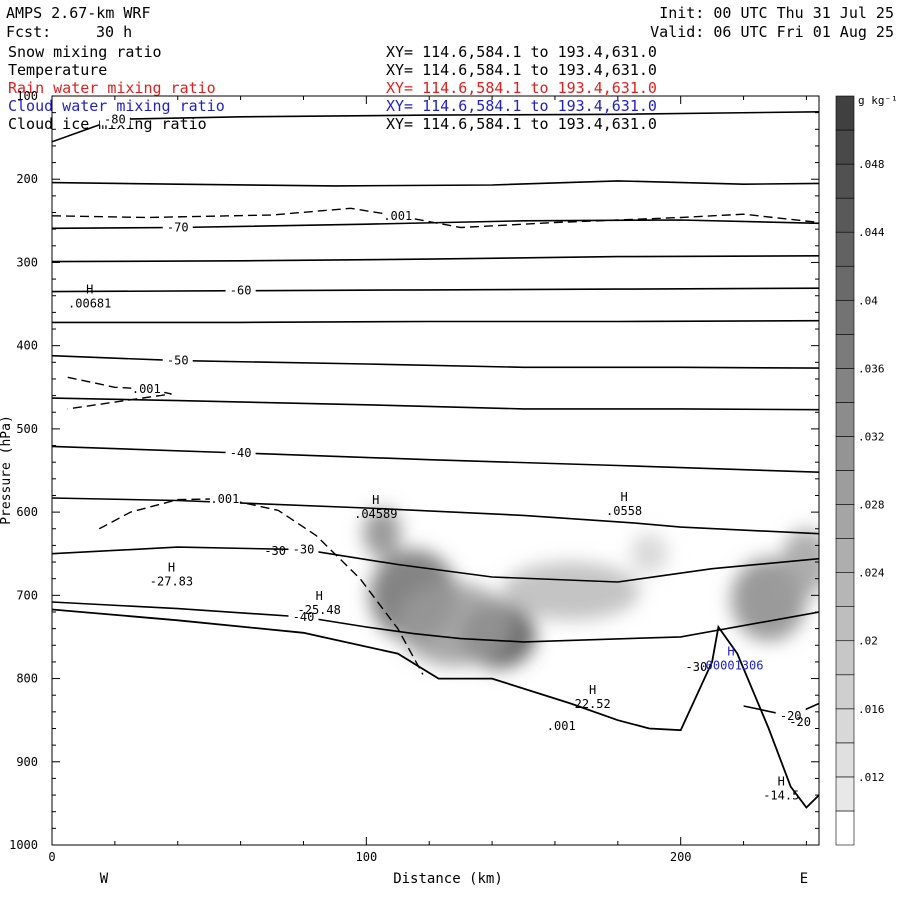 The height and width of the screenshot is (900, 900). What do you see at coordinates (78, 13) in the screenshot?
I see `model-title: AMPS 2.67-km WRF` at bounding box center [78, 13].